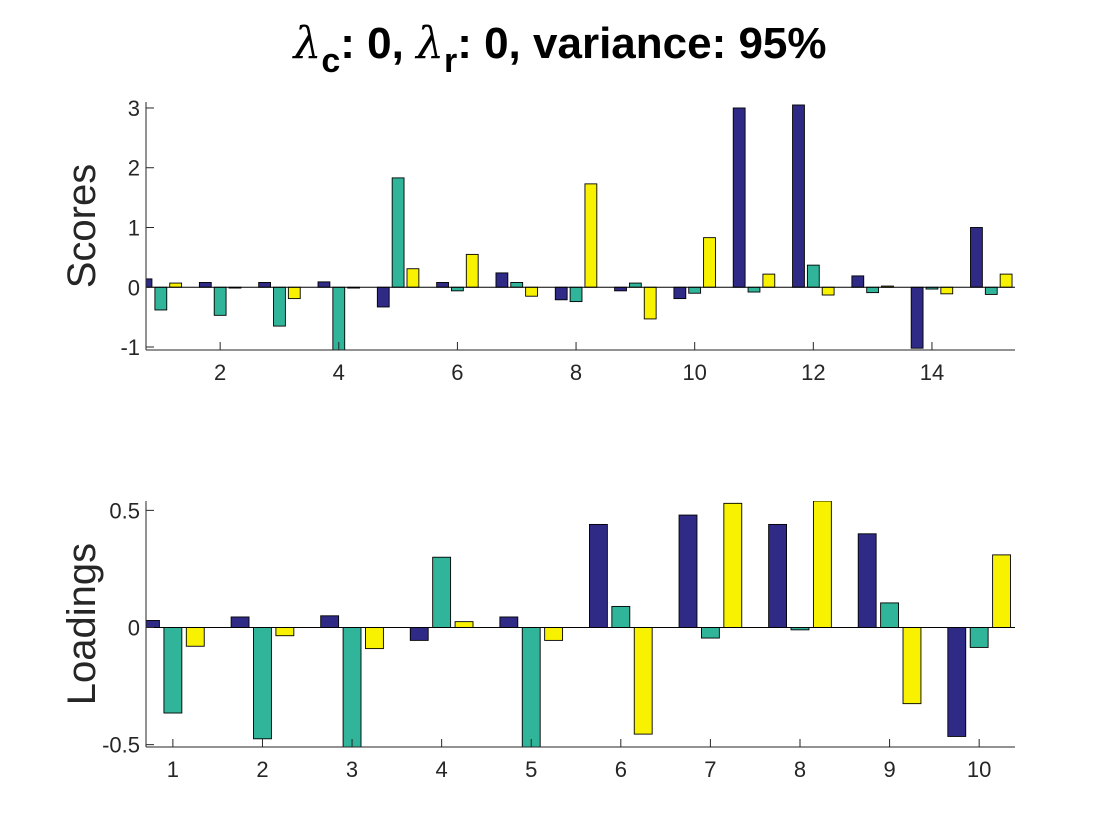  I want to click on scores-bar-s2-c4, so click(339, 318).